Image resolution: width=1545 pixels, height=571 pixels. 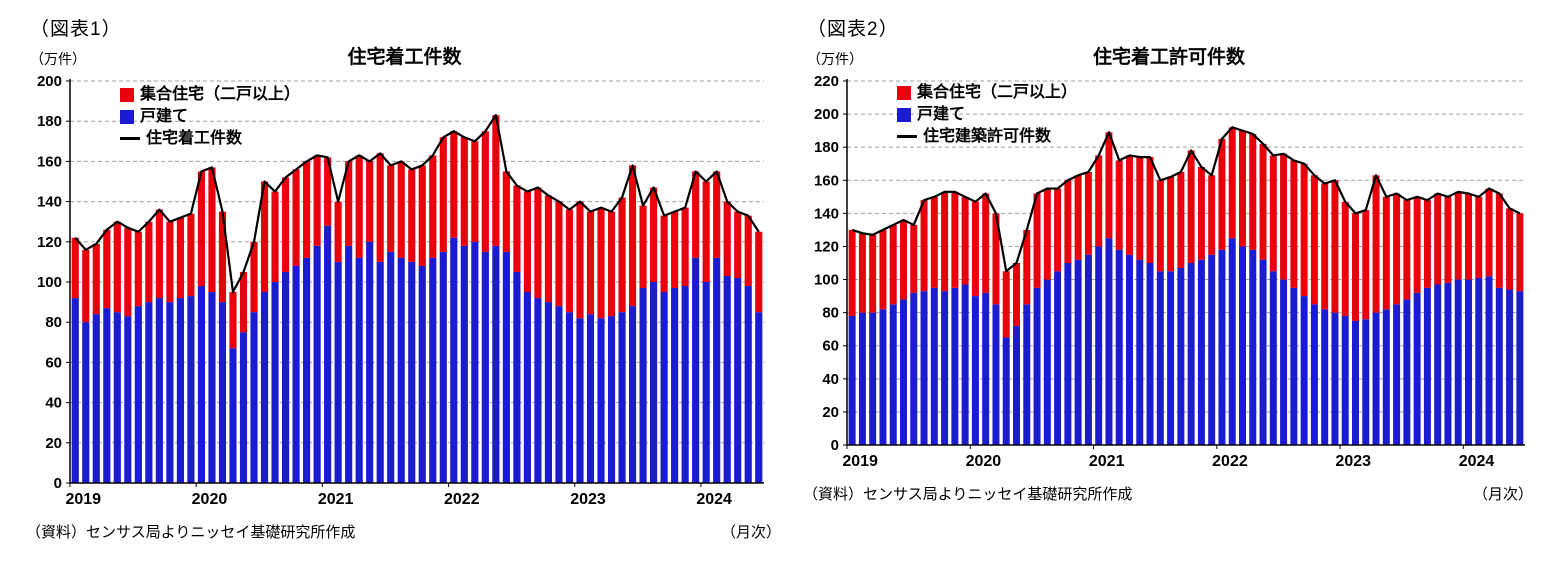 I want to click on y-tick-label: 220, so click(x=826, y=81).